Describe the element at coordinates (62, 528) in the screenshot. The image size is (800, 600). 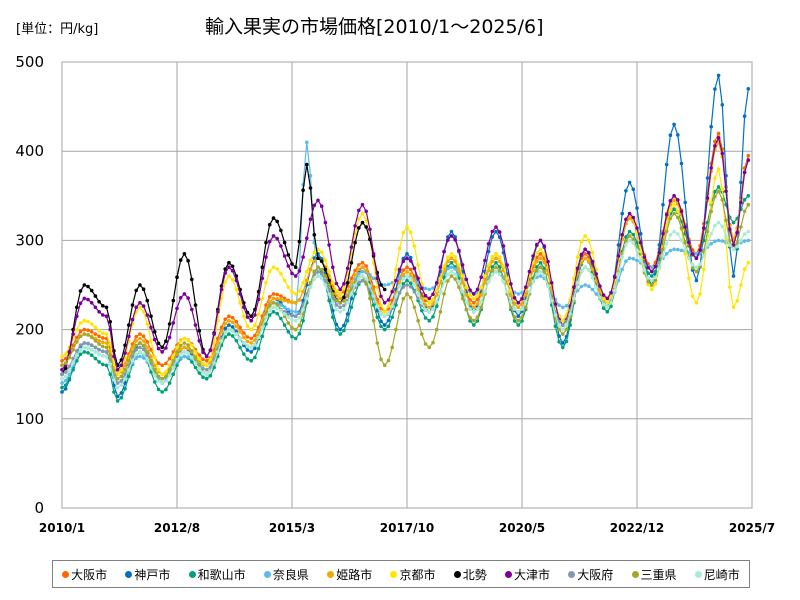
I see `x-tick-label: 2010/1` at that location.